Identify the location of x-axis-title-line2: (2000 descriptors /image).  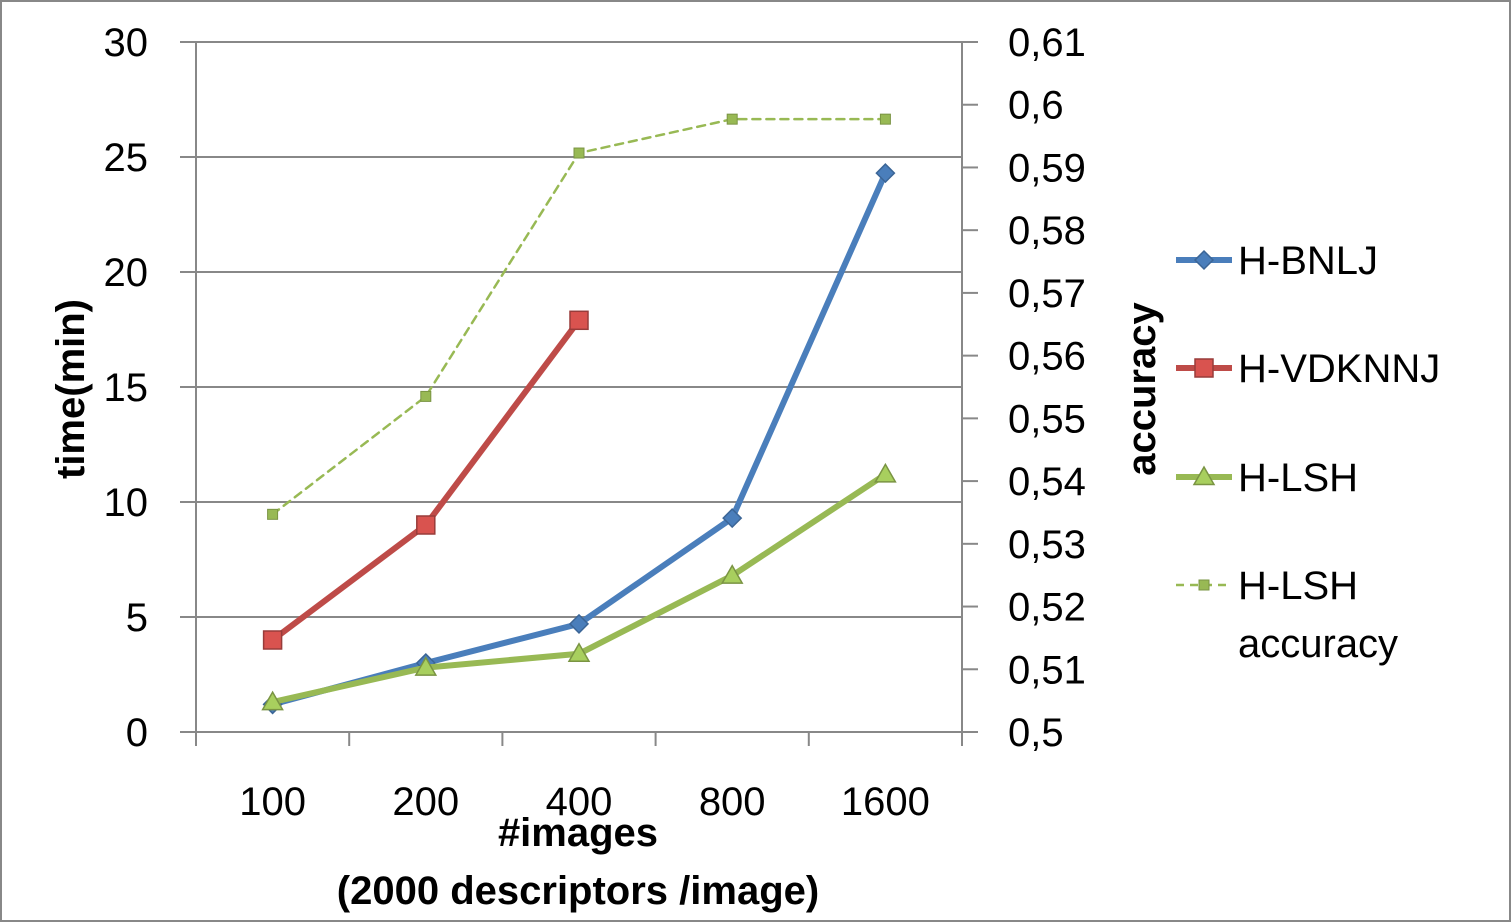
(578, 891).